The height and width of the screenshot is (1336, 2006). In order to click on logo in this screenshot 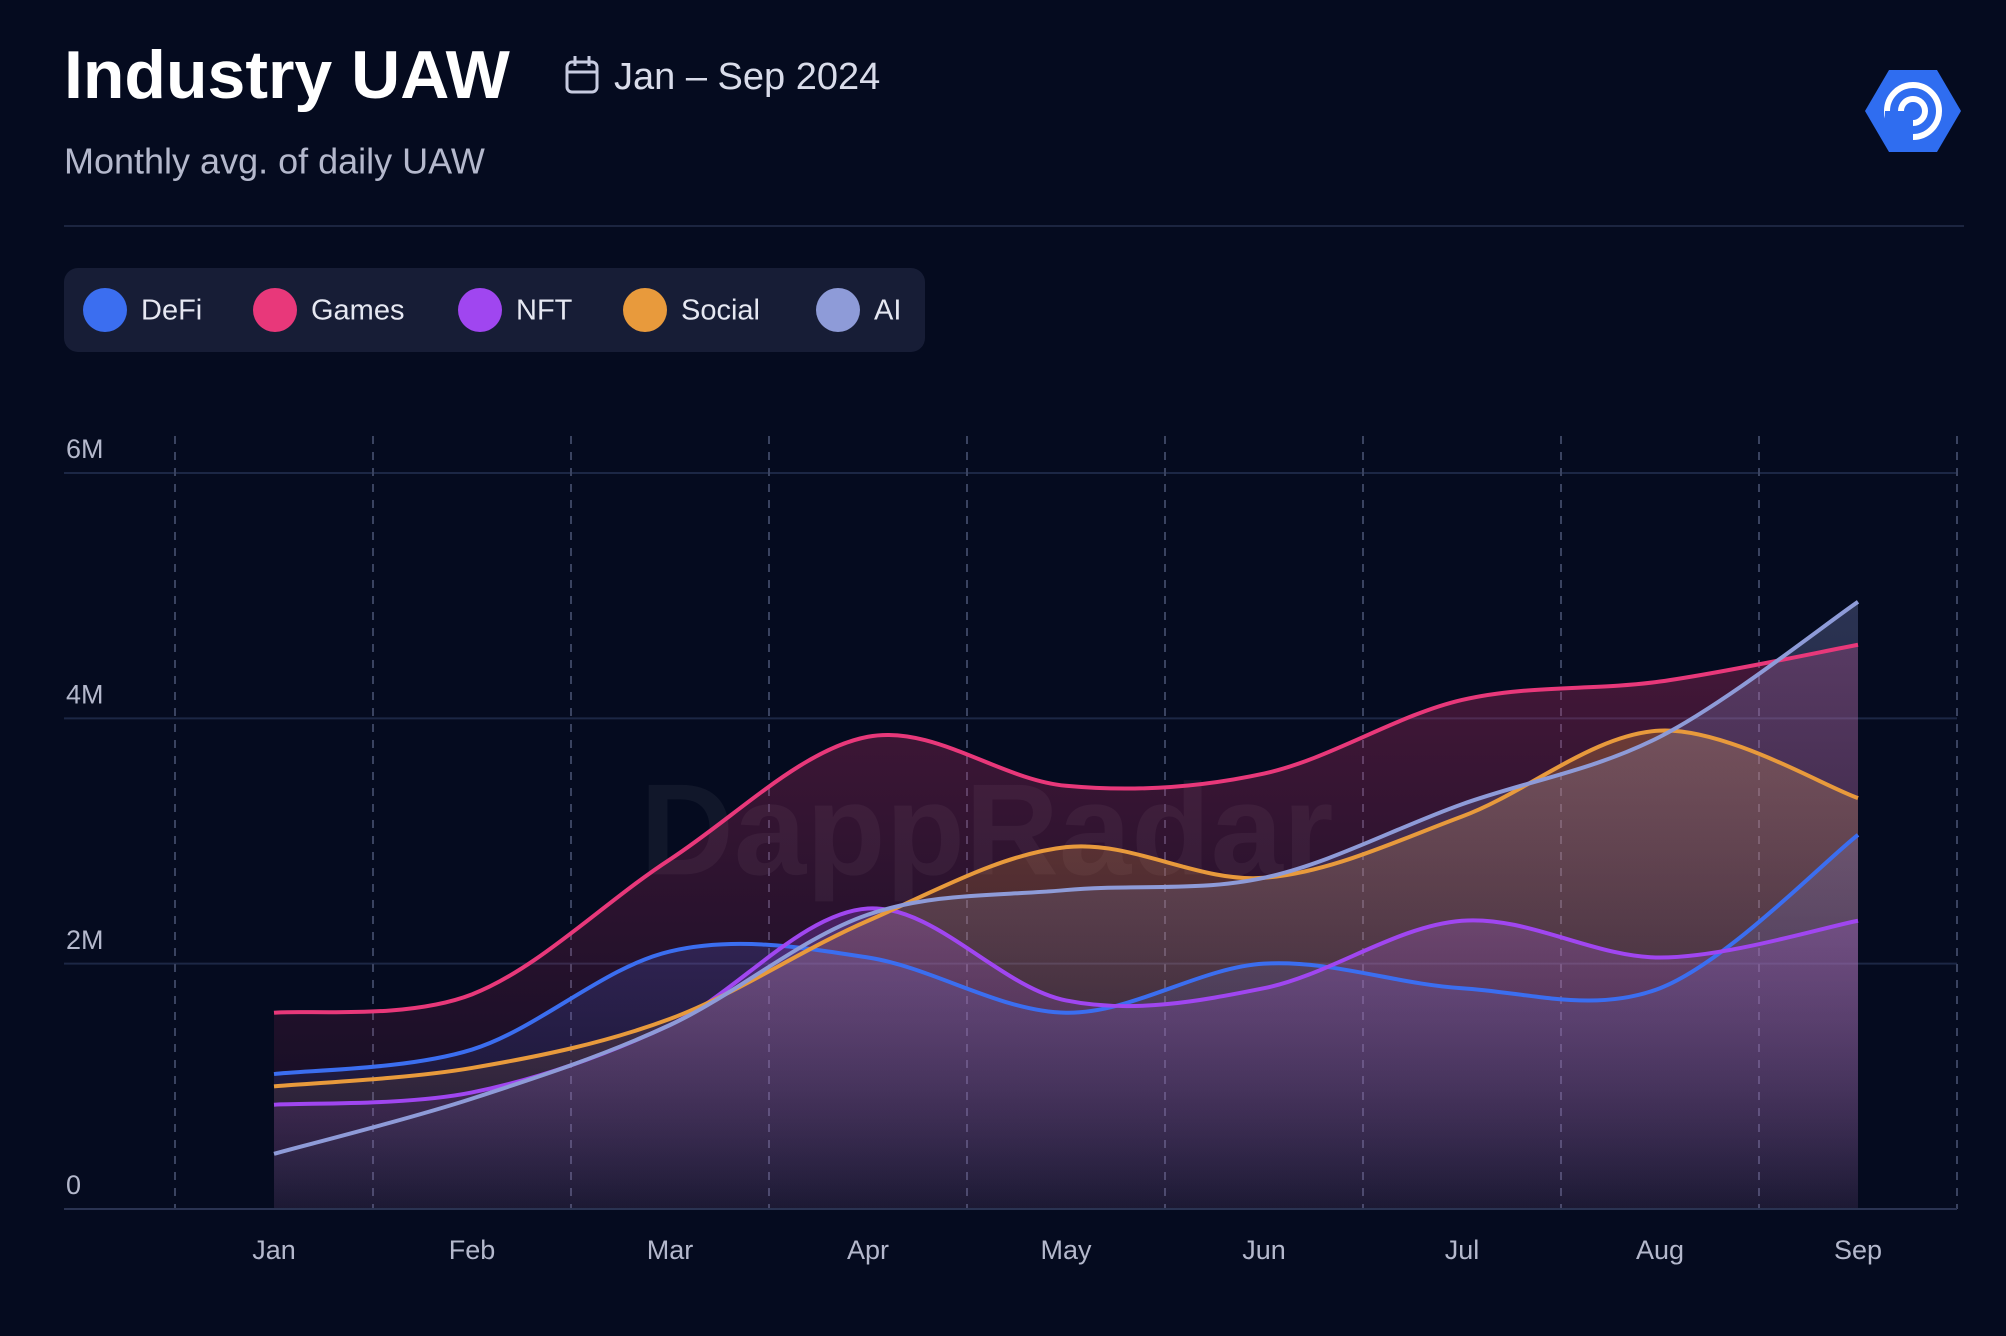, I will do `click(1913, 111)`.